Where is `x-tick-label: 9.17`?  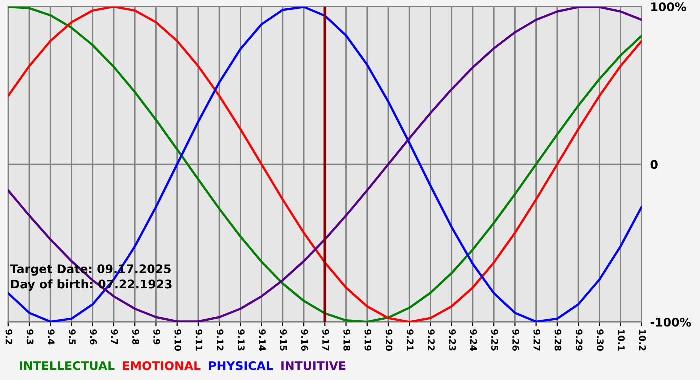 x-tick-label: 9.17 is located at coordinates (326, 340).